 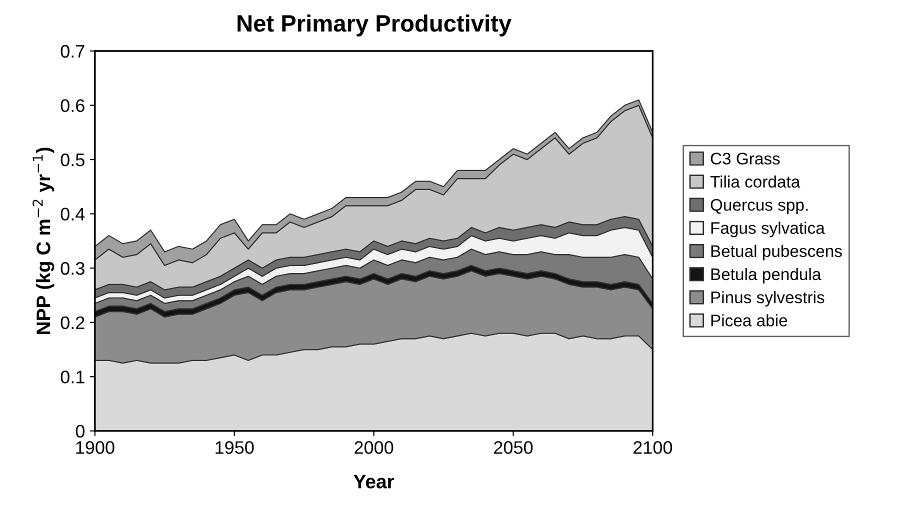 What do you see at coordinates (653, 447) in the screenshot?
I see `x-tick-label: 2100` at bounding box center [653, 447].